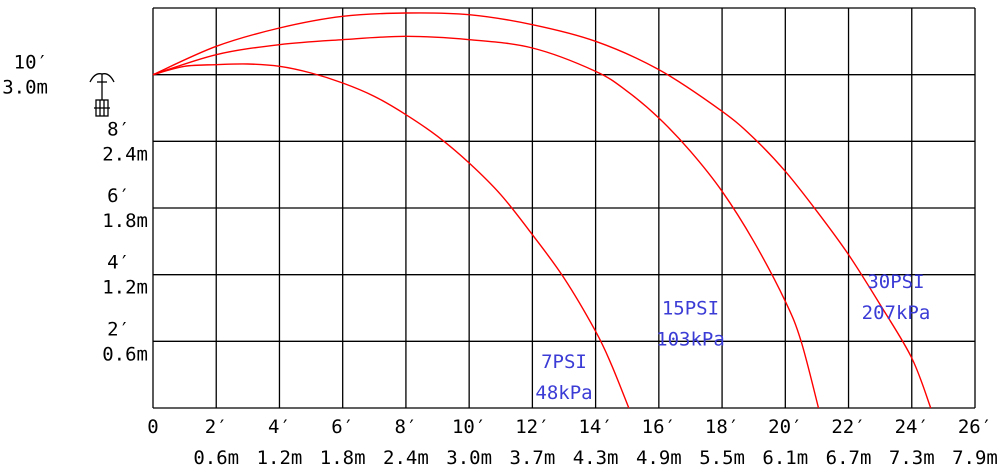 The width and height of the screenshot is (1002, 470). I want to click on y-tick-label-ft: 4′, so click(118, 263).